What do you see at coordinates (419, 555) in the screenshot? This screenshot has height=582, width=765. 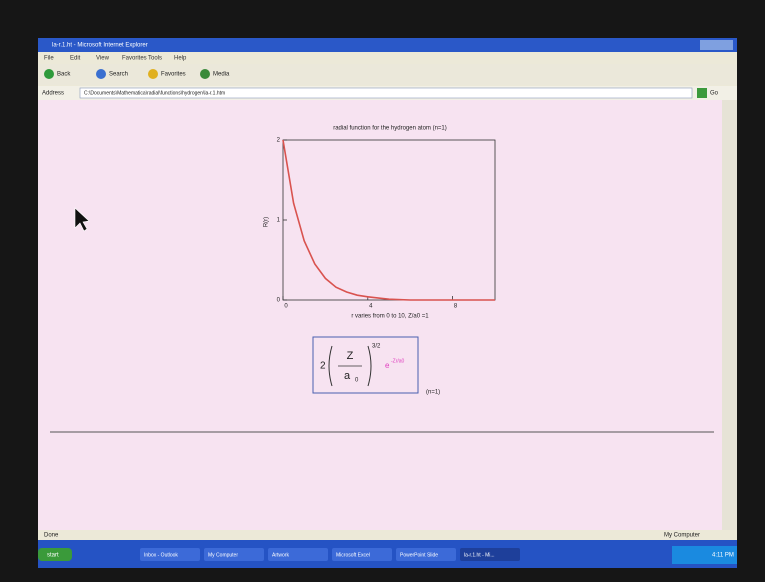 I see `task-label: PowerPoint Slide` at bounding box center [419, 555].